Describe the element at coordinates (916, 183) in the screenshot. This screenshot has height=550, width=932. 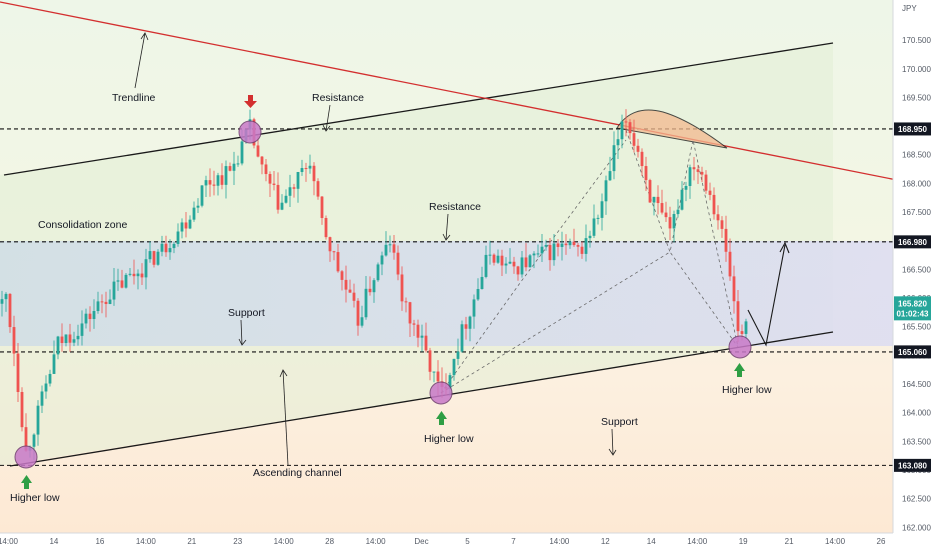
I see `y-tick-label: 168.000` at that location.